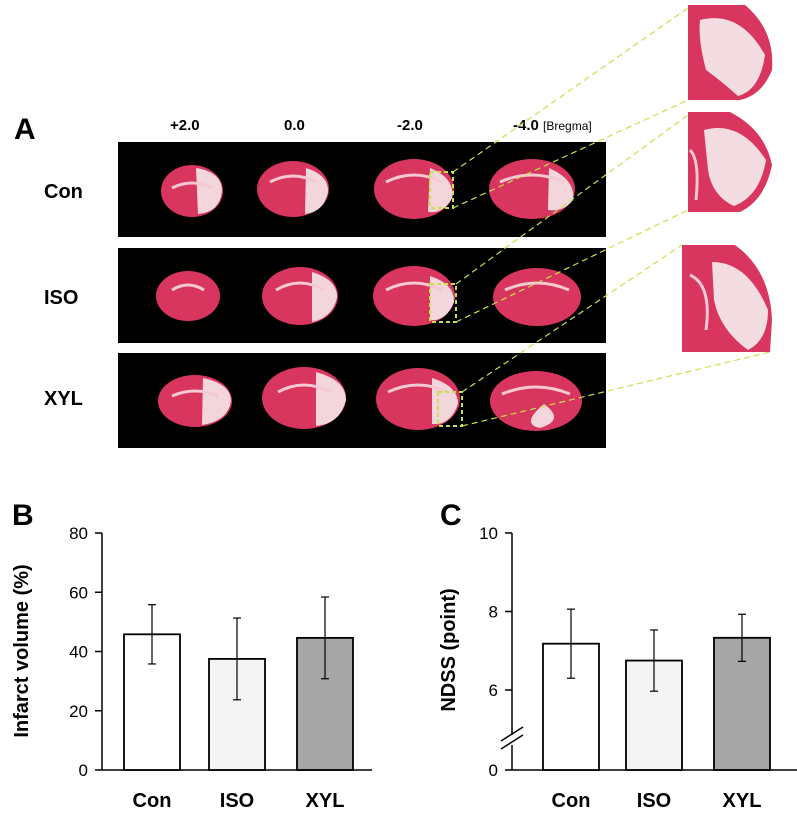 Image resolution: width=797 pixels, height=813 pixels. I want to click on chartC-x-label-con: Con, so click(571, 801).